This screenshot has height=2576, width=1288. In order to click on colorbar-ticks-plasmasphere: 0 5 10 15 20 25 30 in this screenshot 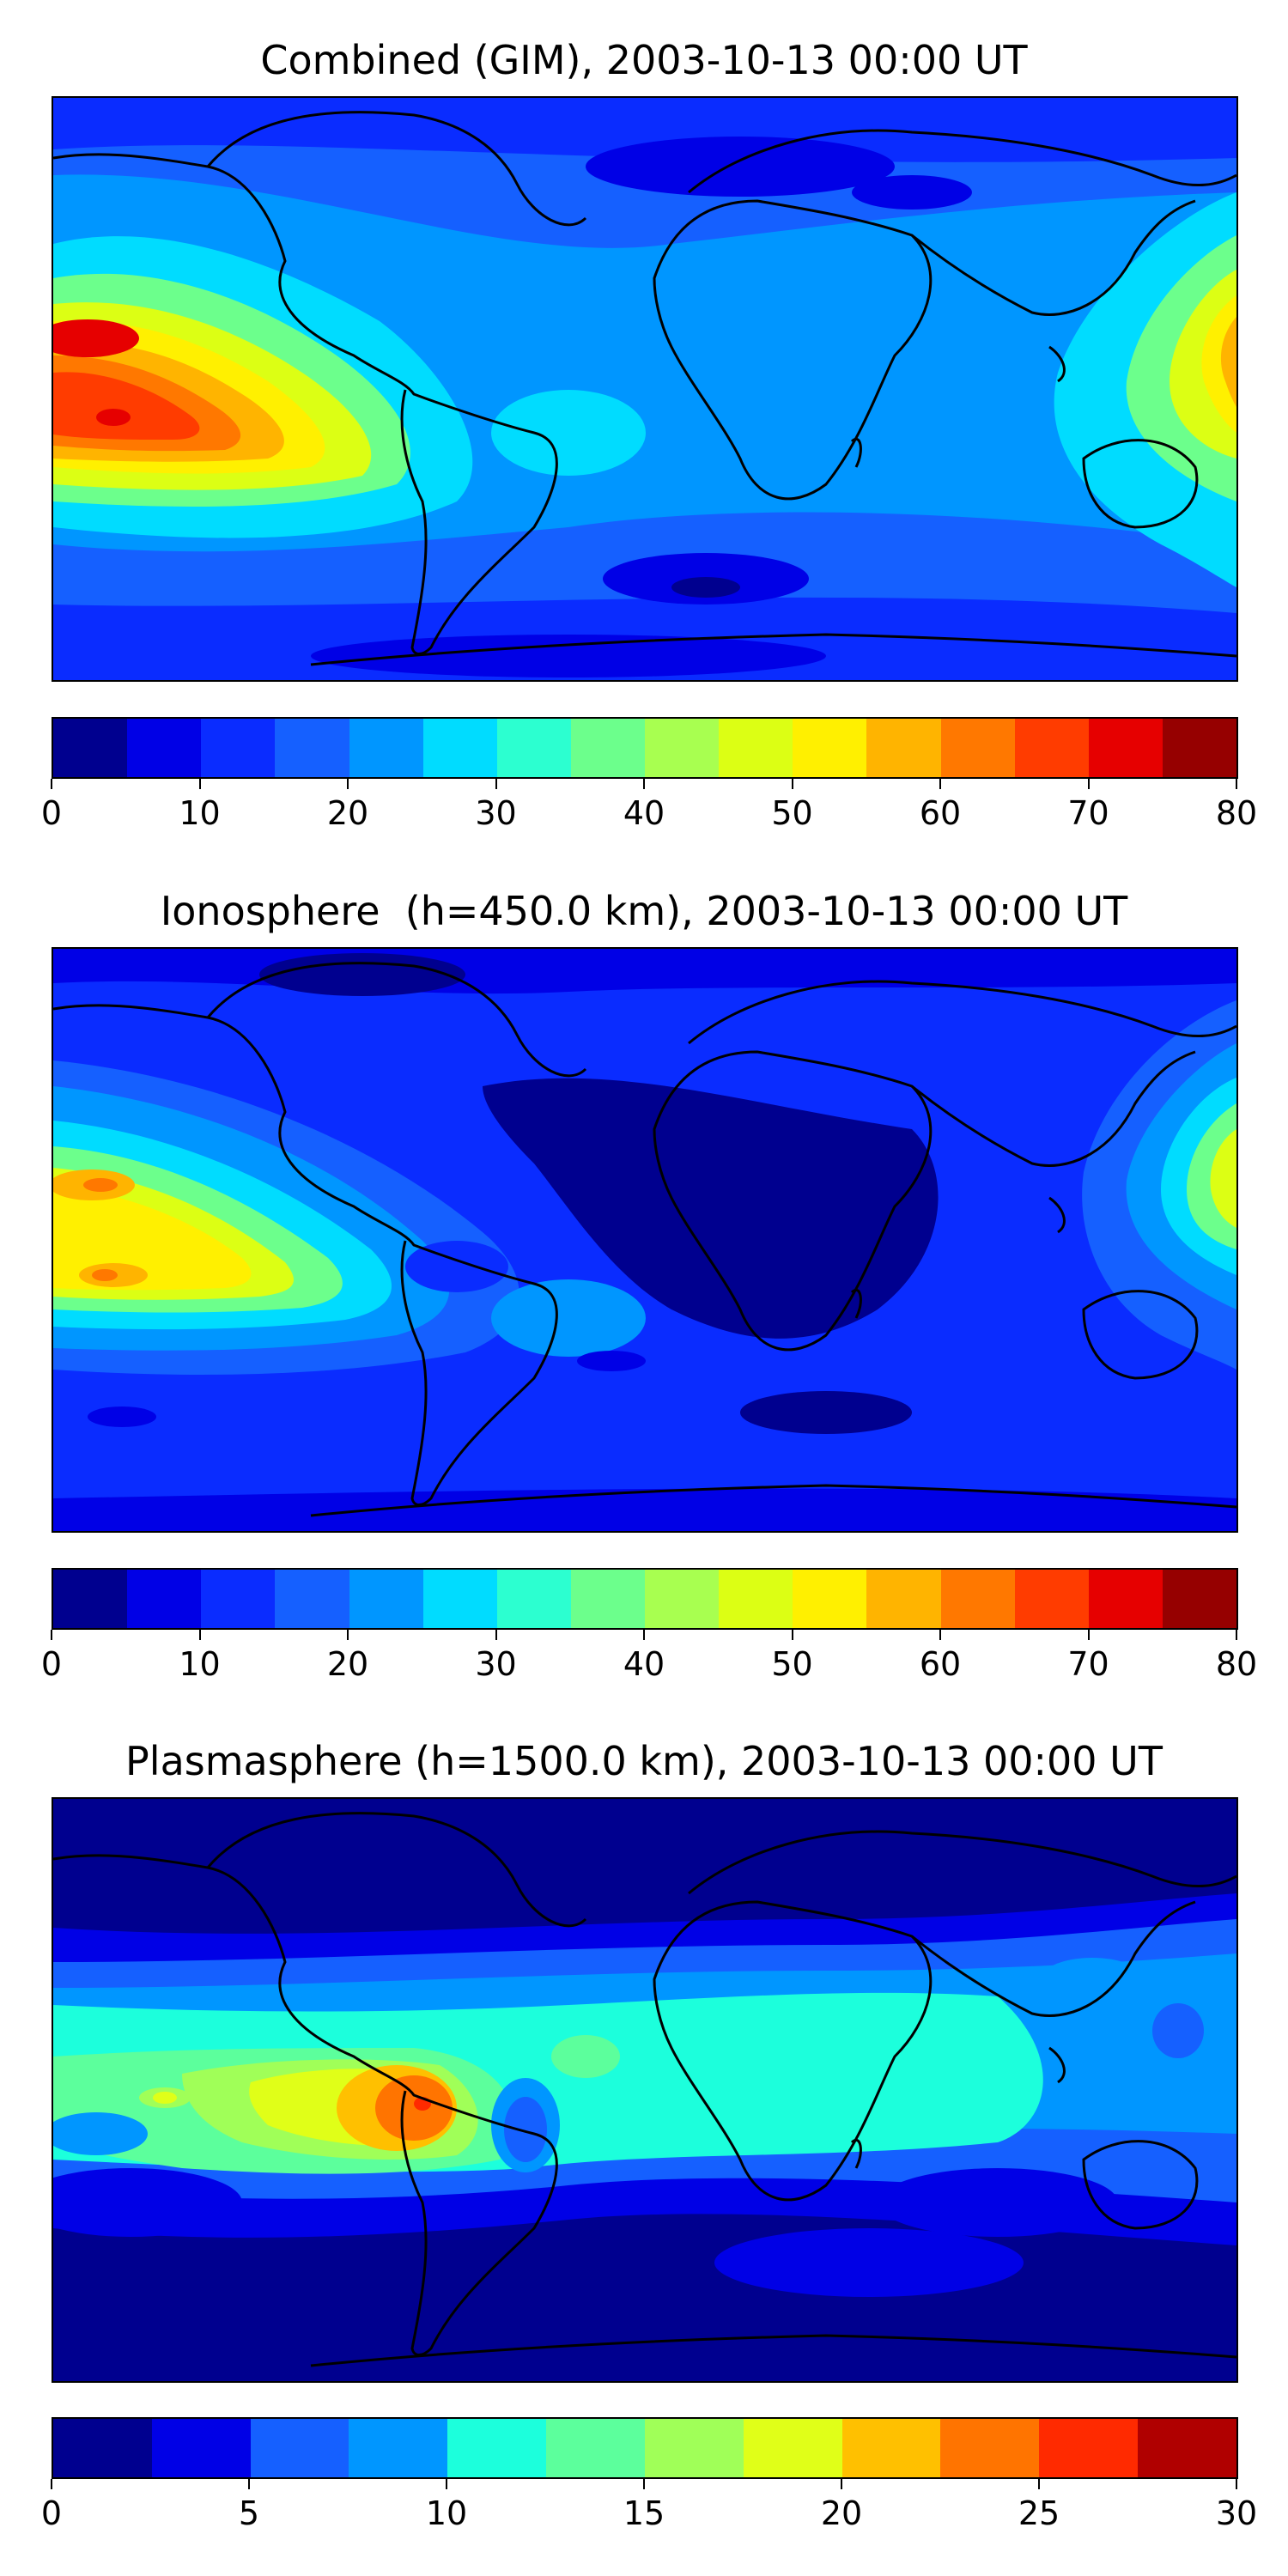, I will do `click(649, 2506)`.